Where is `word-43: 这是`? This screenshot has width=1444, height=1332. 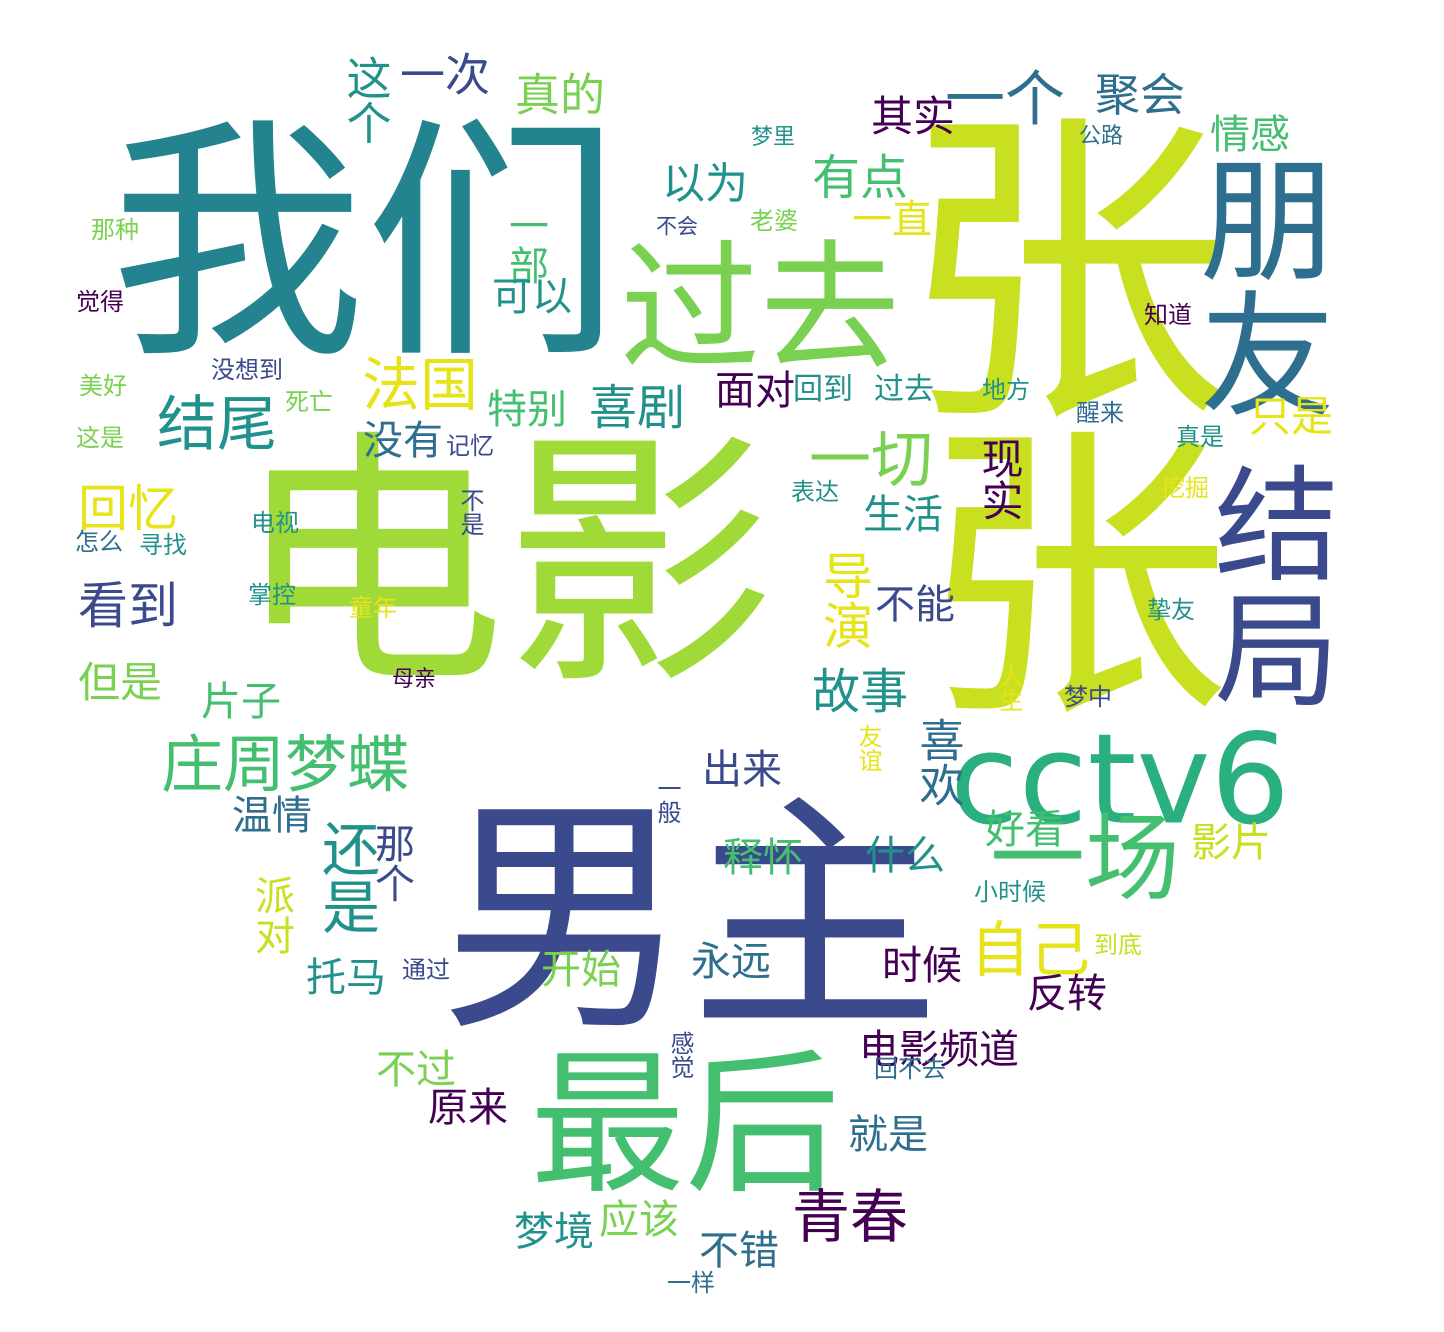
word-43: 这是 is located at coordinates (100, 438).